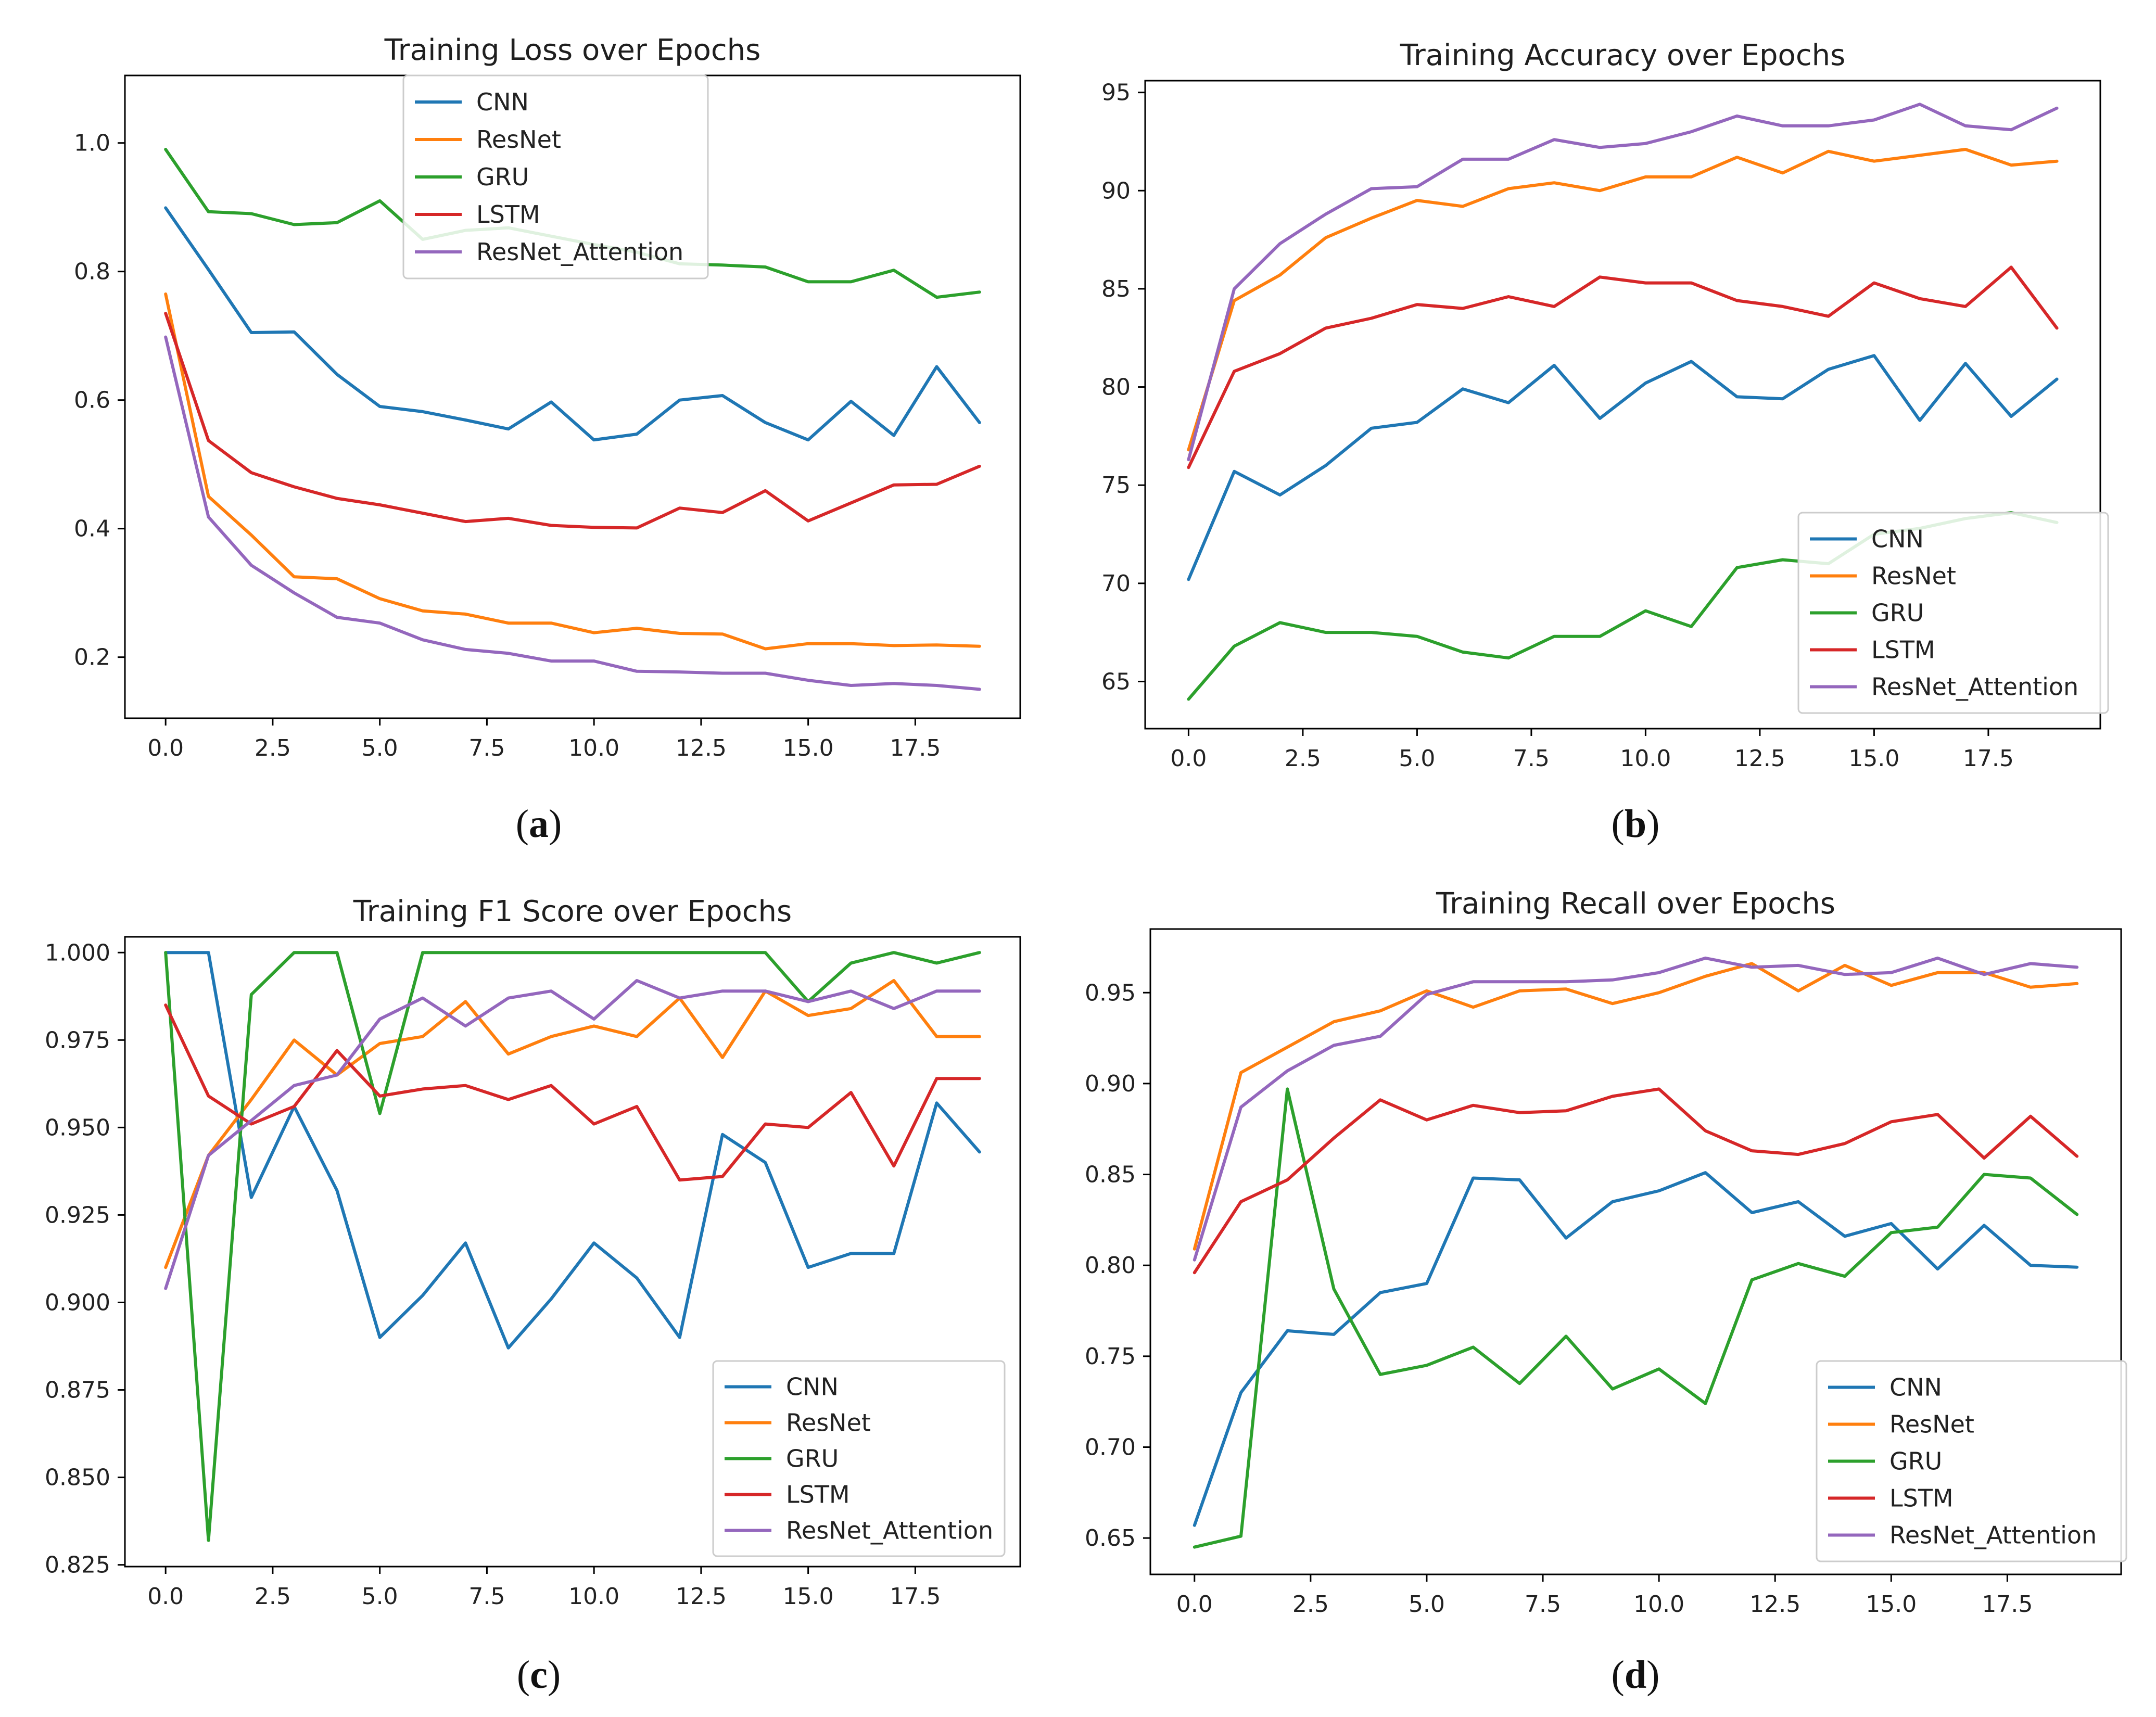  Describe the element at coordinates (1774, 1605) in the screenshot. I see `chart-d-x-tick-label: 12.5` at that location.